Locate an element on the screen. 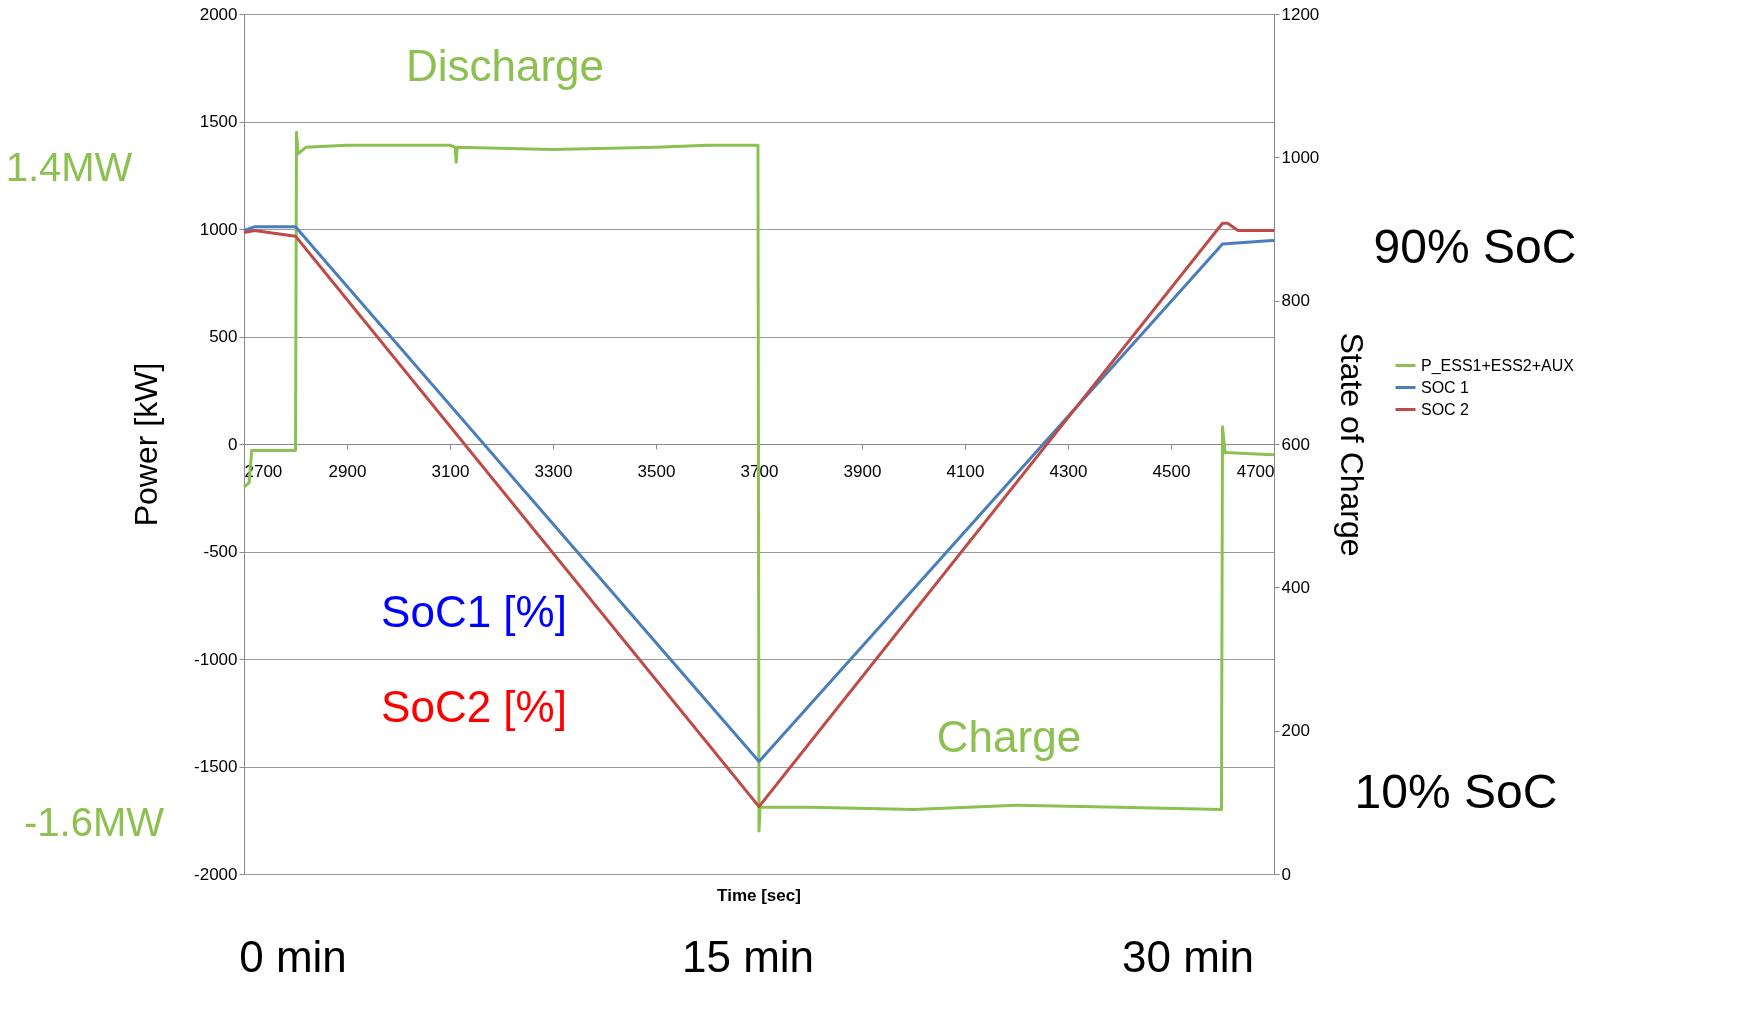 Image resolution: width=1754 pixels, height=1010 pixels. legend-label: P_ESS1+ESS2+AUX is located at coordinates (1498, 365).